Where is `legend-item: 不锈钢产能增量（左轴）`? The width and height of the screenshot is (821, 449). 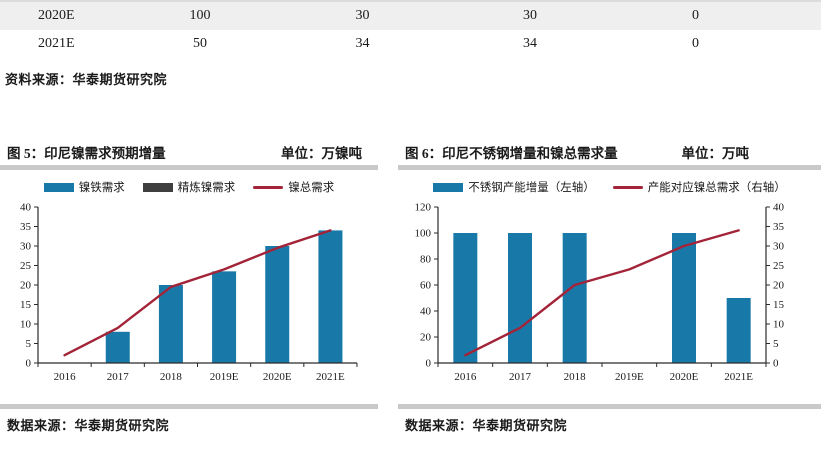 legend-item: 不锈钢产能增量（左轴） is located at coordinates (514, 187).